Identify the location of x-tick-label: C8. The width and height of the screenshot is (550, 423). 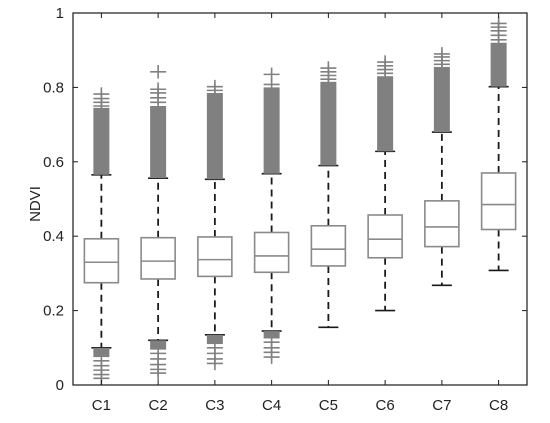
(498, 405).